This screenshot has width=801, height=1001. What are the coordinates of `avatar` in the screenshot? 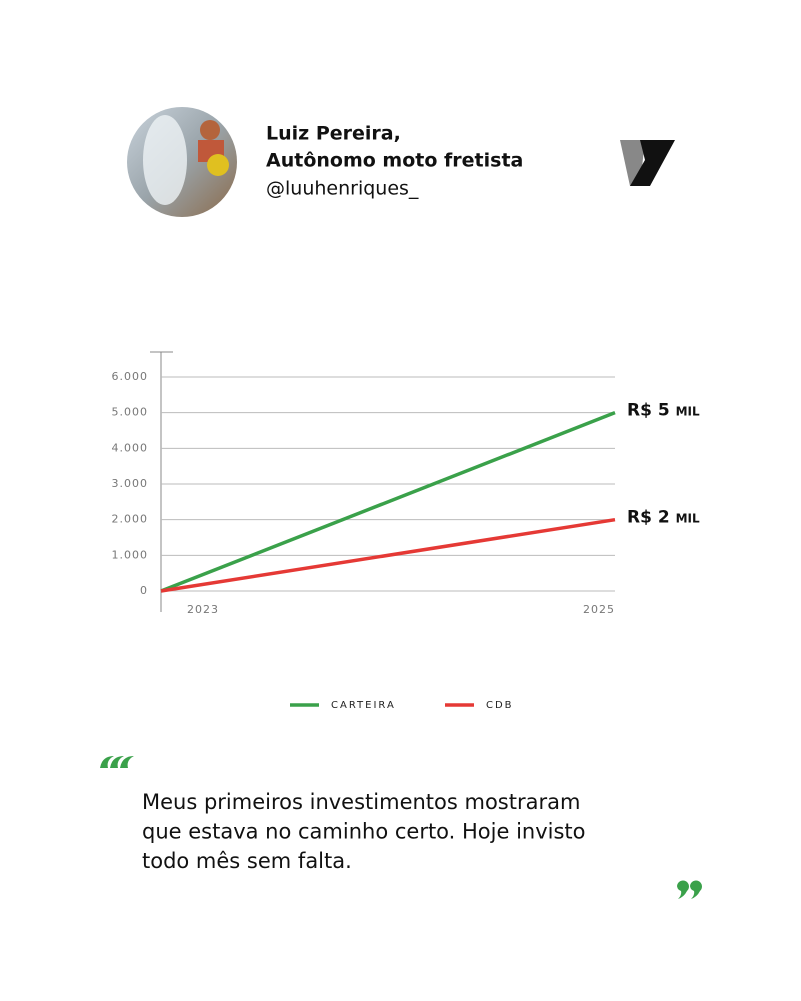 It's located at (182, 162).